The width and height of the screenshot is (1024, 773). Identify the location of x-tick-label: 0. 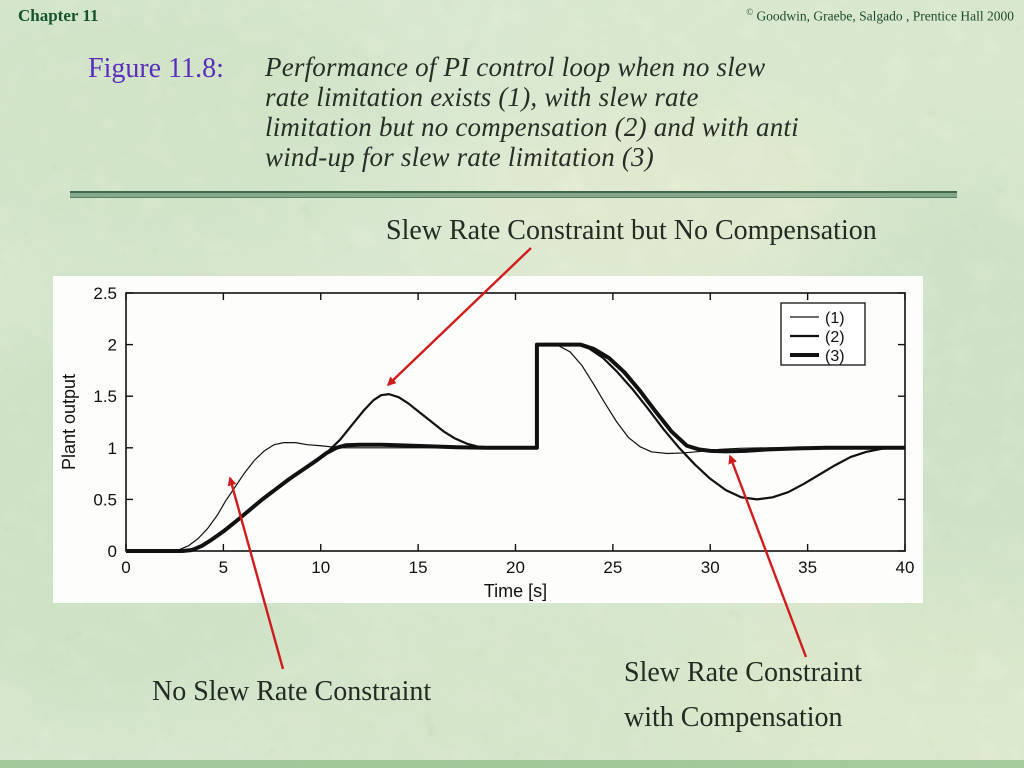
(125, 567).